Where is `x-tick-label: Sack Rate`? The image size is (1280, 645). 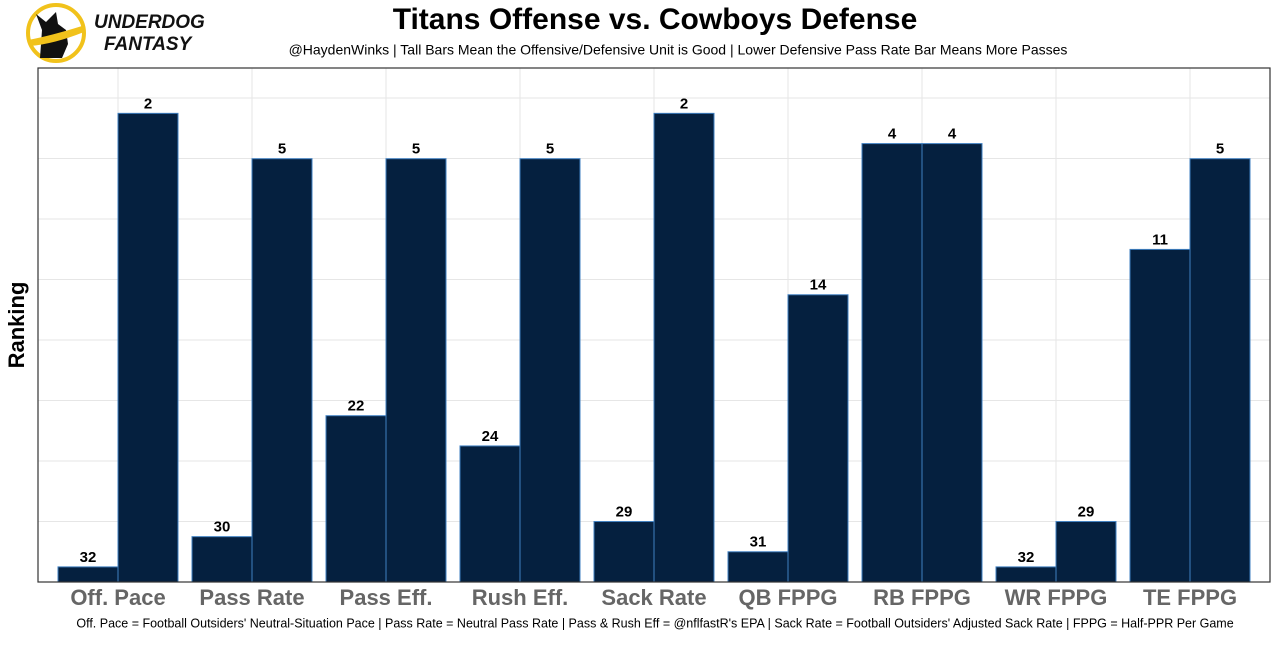 x-tick-label: Sack Rate is located at coordinates (653, 597).